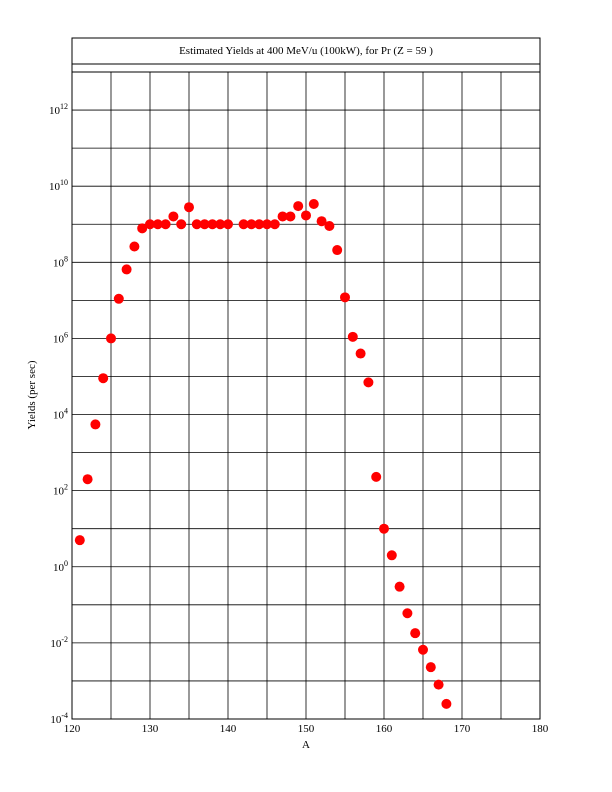 The image size is (612, 792). What do you see at coordinates (306, 745) in the screenshot?
I see `x-axis-label: A` at bounding box center [306, 745].